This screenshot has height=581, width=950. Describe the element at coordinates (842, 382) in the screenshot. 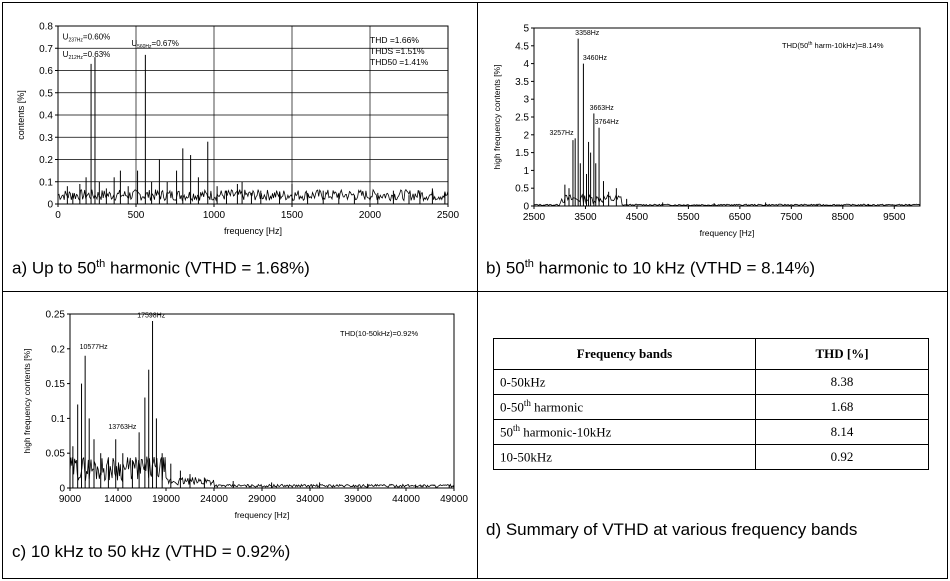

I see `thd-cell: 8.38` at that location.